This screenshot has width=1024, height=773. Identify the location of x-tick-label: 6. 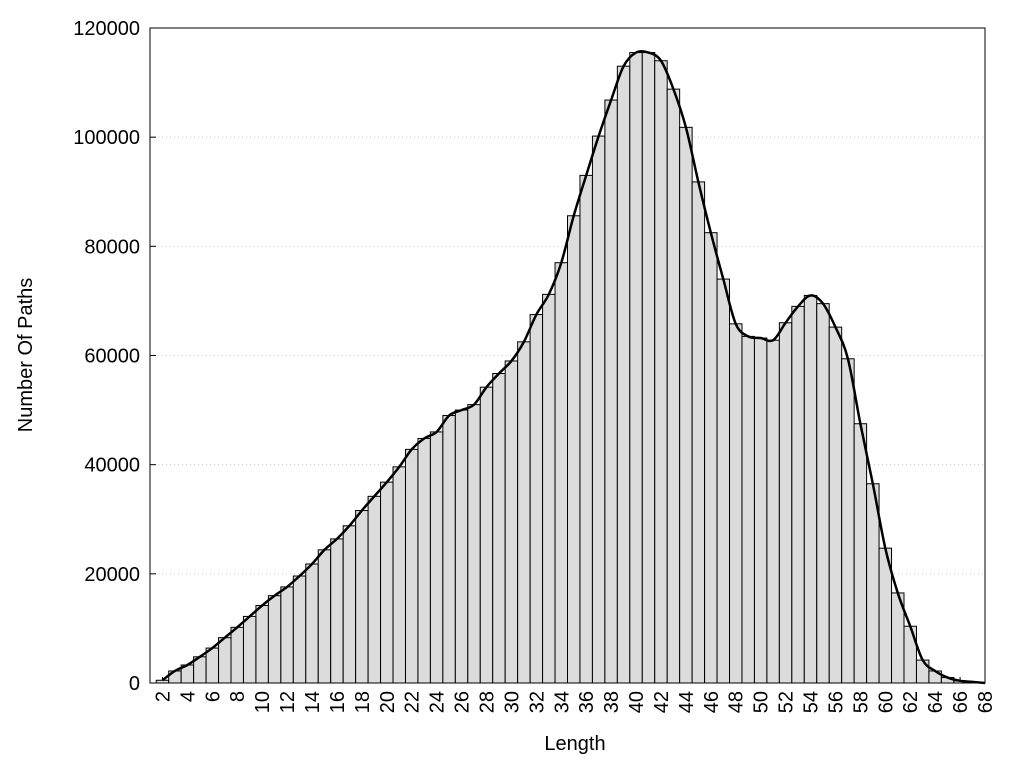
(213, 696).